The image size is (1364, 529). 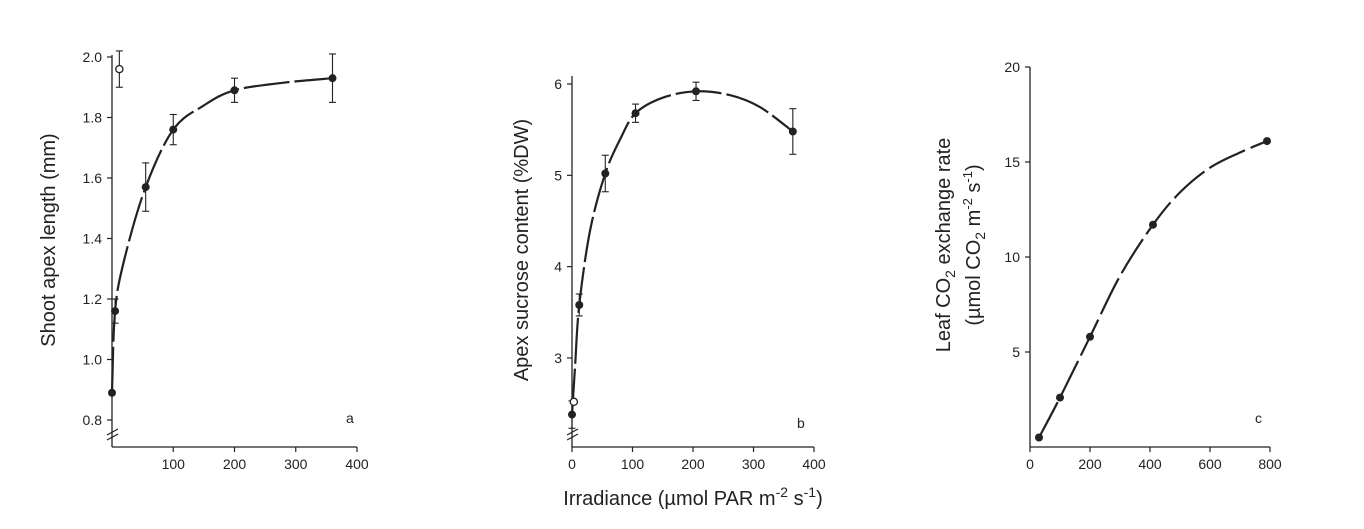 What do you see at coordinates (974, 167) in the screenshot?
I see `panel-c-ylabel2-end: )` at bounding box center [974, 167].